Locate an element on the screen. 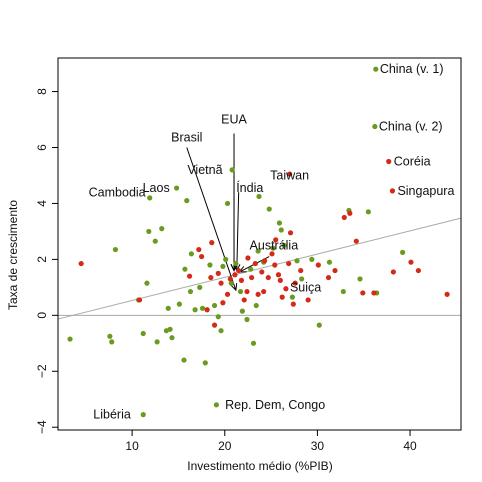 The height and width of the screenshot is (482, 482). point-label: Cambodia is located at coordinates (117, 192).